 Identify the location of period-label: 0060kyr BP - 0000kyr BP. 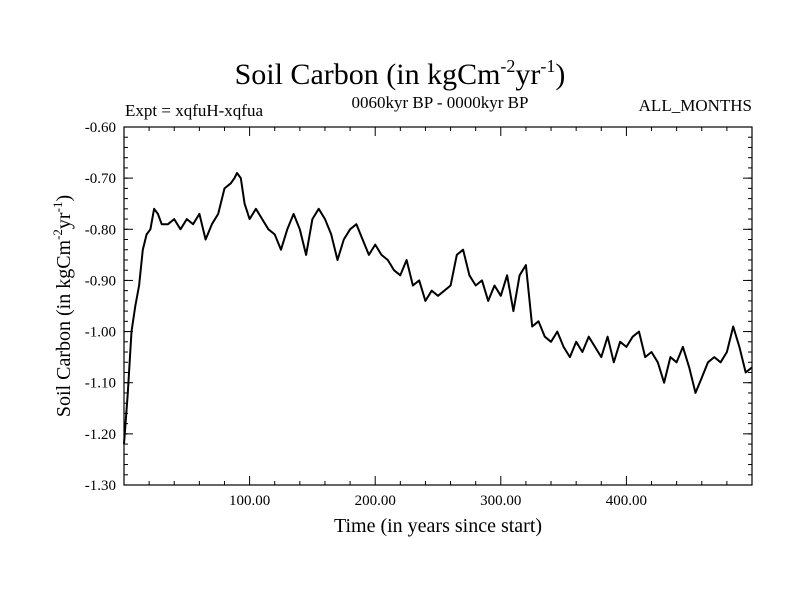
(440, 102).